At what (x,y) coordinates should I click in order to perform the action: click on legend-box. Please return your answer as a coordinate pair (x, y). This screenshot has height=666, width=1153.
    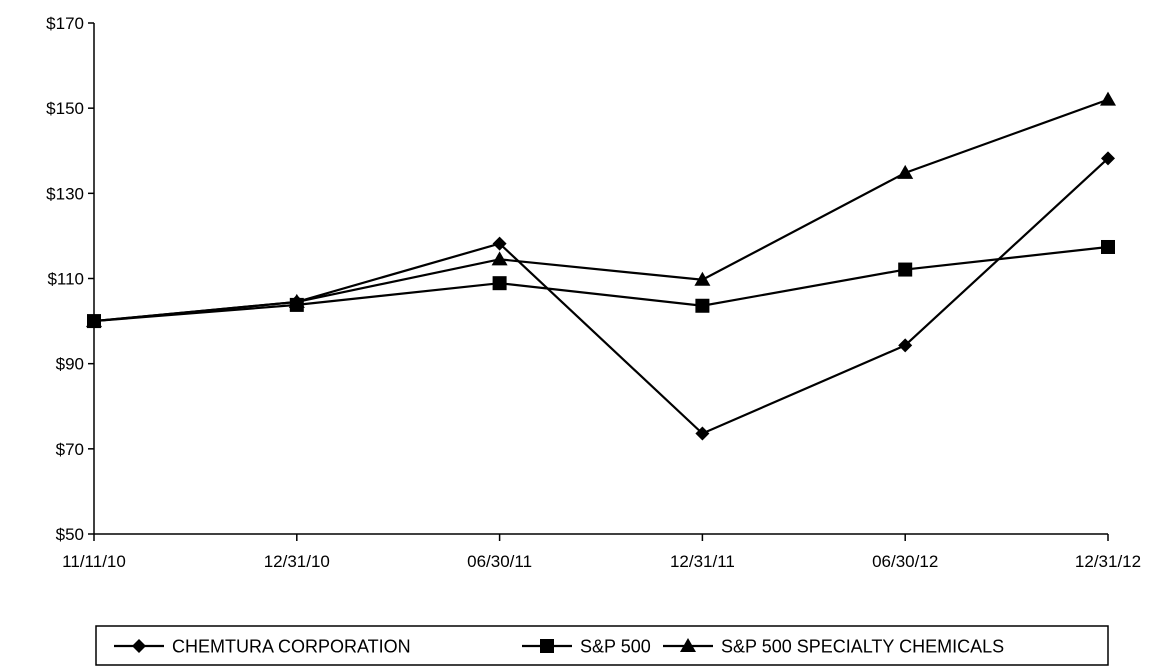
    Looking at the image, I should click on (602, 645).